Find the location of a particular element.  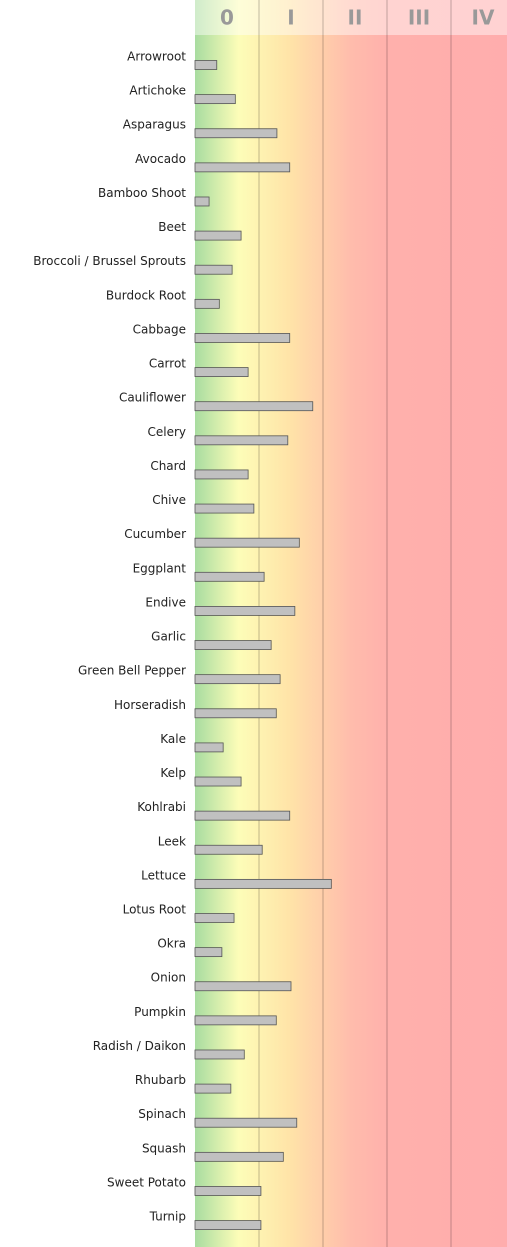

x-tick-label: II is located at coordinates (355, 18).